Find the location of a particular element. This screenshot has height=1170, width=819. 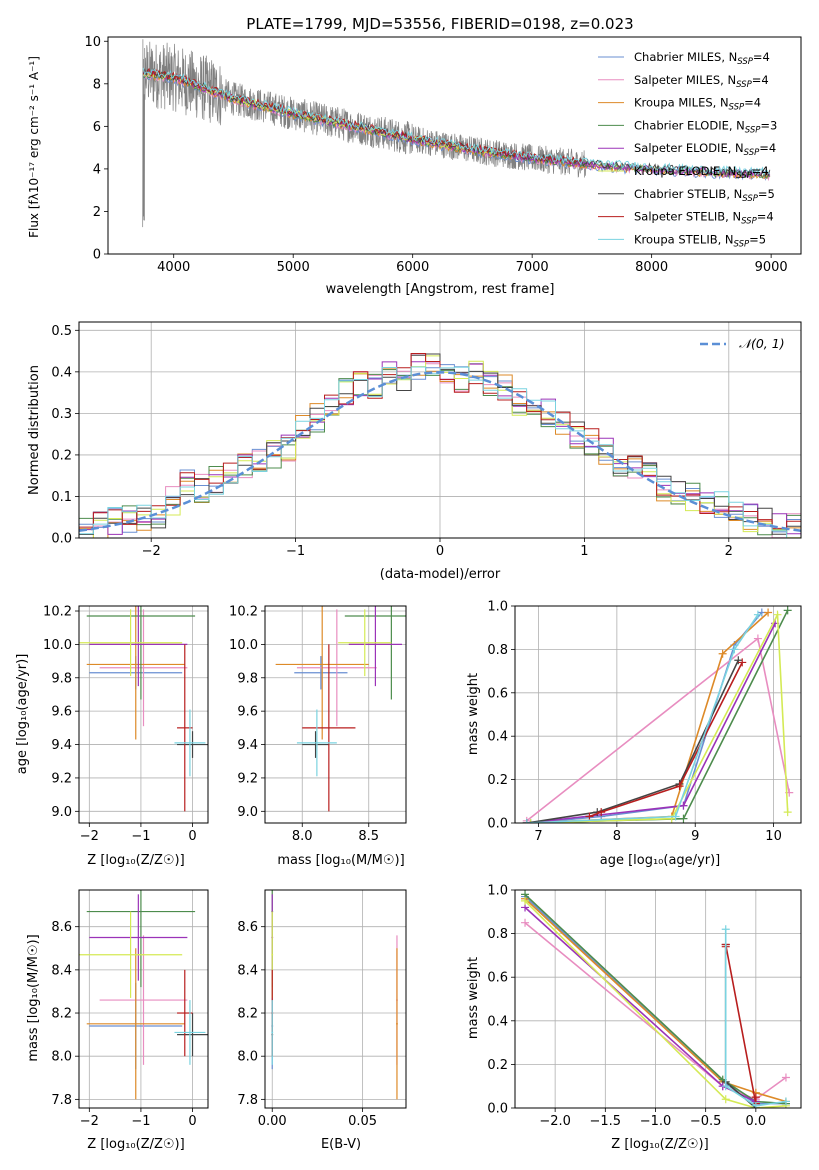

massweight-vs-metallicity-panel: −2.0 −1.5 −1.0 −0.5 0.0 0.0 0.2 0.4 0.6 0.8 1.0 is located at coordinates (644, 1006).